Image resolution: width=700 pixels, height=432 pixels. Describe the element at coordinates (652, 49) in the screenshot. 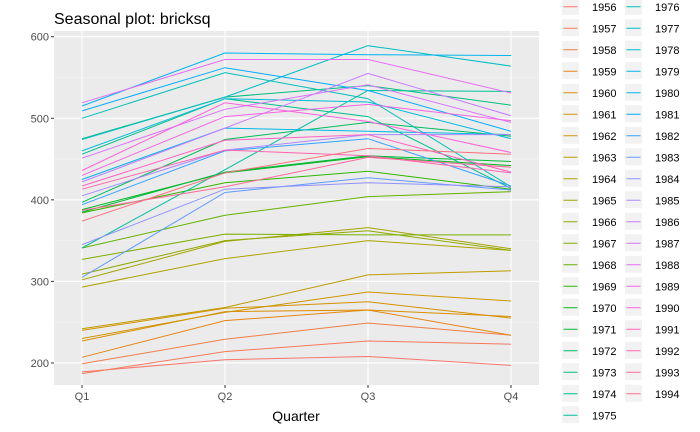

I see `legend-item: 1978` at that location.